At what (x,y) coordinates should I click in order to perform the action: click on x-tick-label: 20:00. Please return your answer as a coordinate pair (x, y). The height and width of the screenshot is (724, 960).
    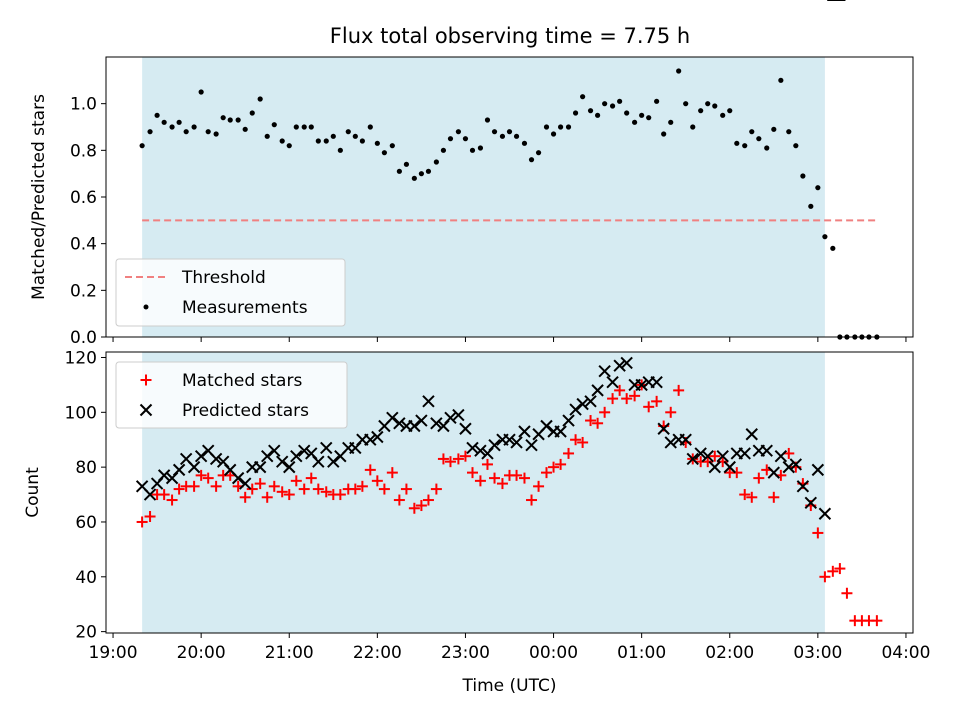
    Looking at the image, I should click on (201, 653).